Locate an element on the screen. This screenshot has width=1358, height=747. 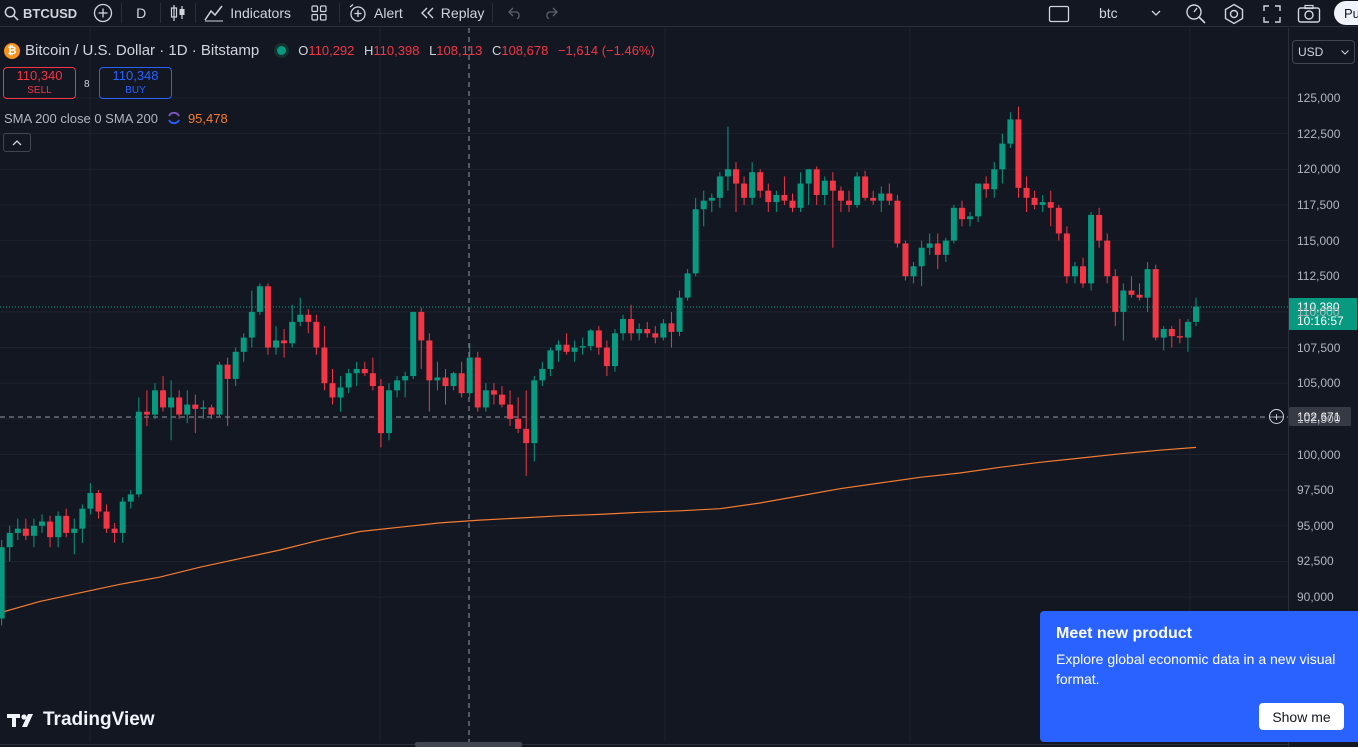
top-toolbar: BTCUSD D Indicators Alert Replay is located at coordinates (679, 13).